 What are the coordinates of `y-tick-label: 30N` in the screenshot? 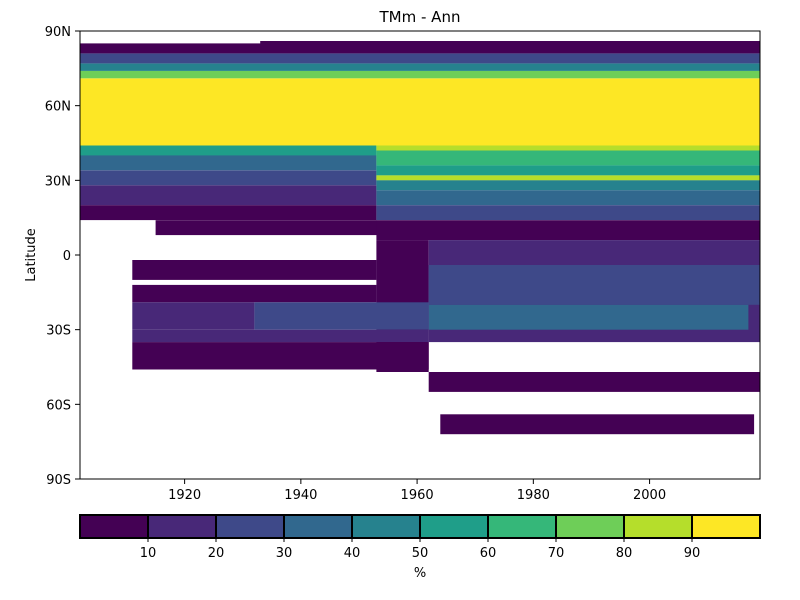 It's located at (58, 181).